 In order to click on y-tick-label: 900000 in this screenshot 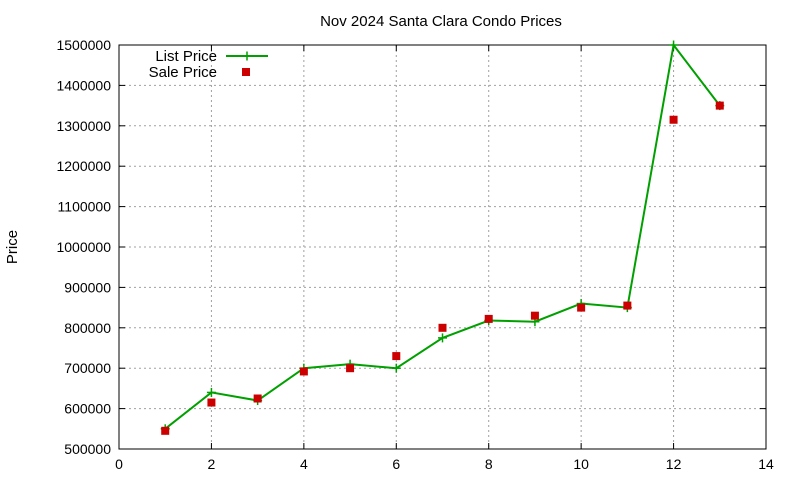, I will do `click(87, 287)`.